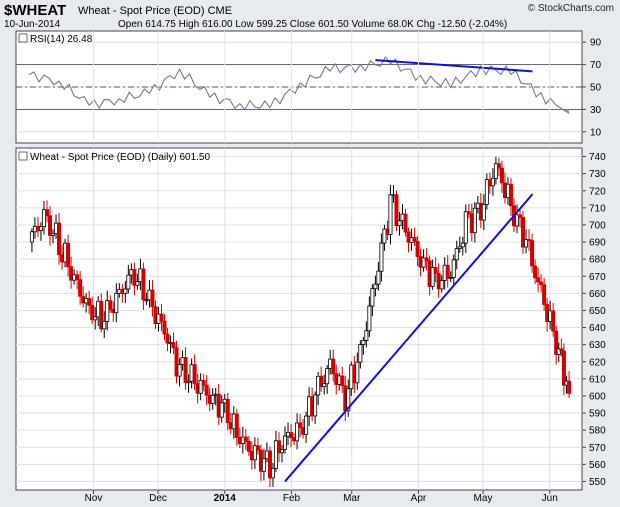  Describe the element at coordinates (23, 156) in the screenshot. I see `price-legend-swatch` at that location.